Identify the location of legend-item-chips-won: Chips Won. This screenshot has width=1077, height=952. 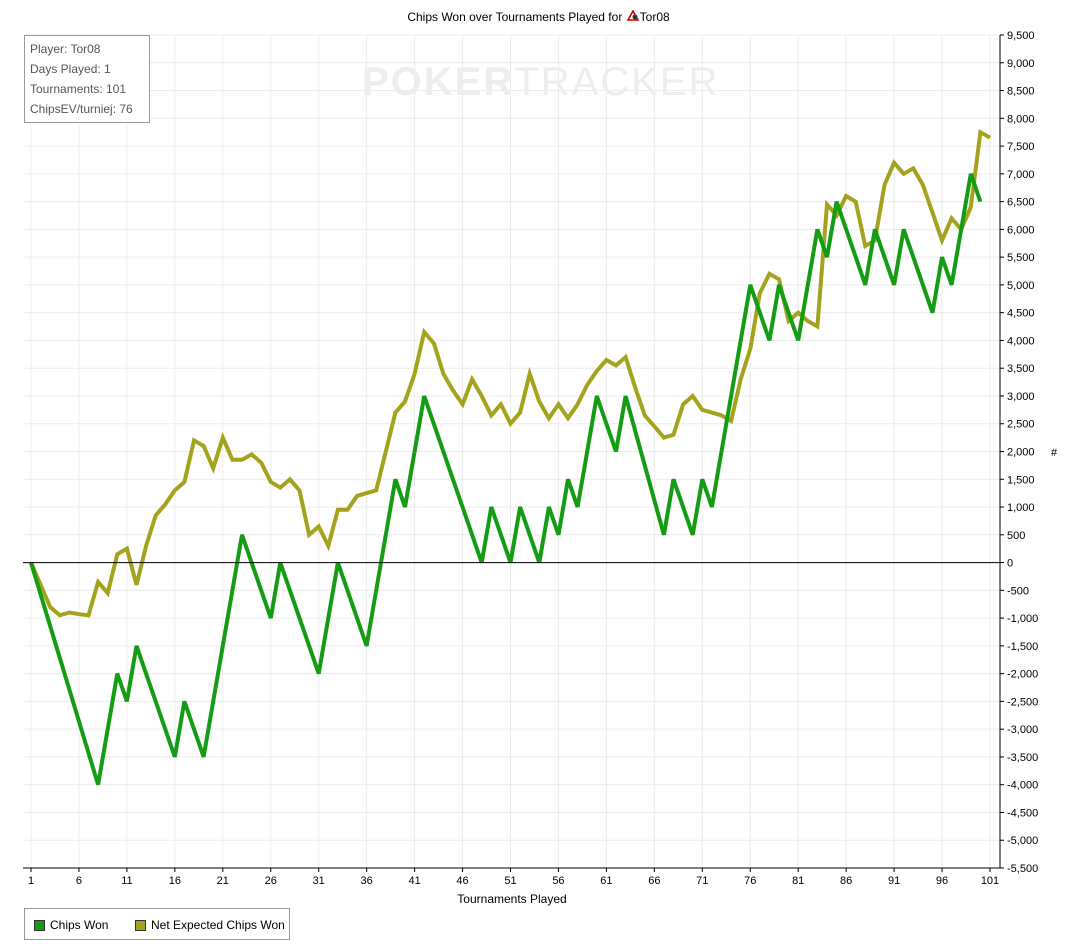
(71, 925).